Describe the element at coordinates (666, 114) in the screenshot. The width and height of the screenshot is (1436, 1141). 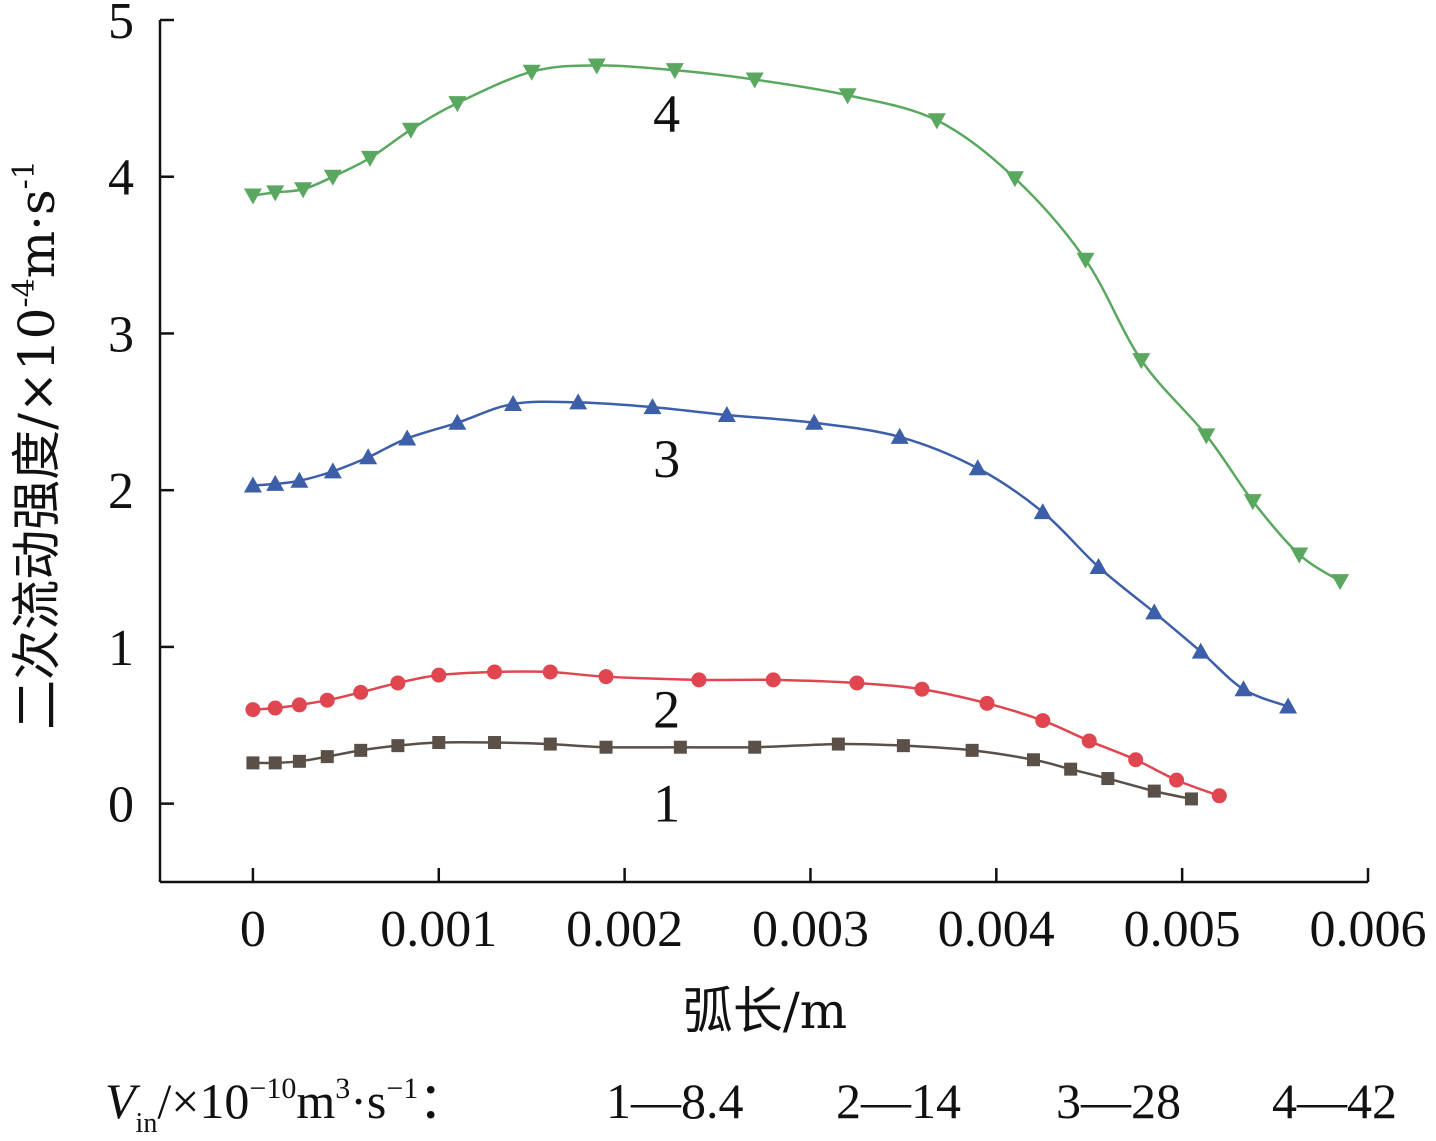
I see `curve-label-4: 4` at that location.